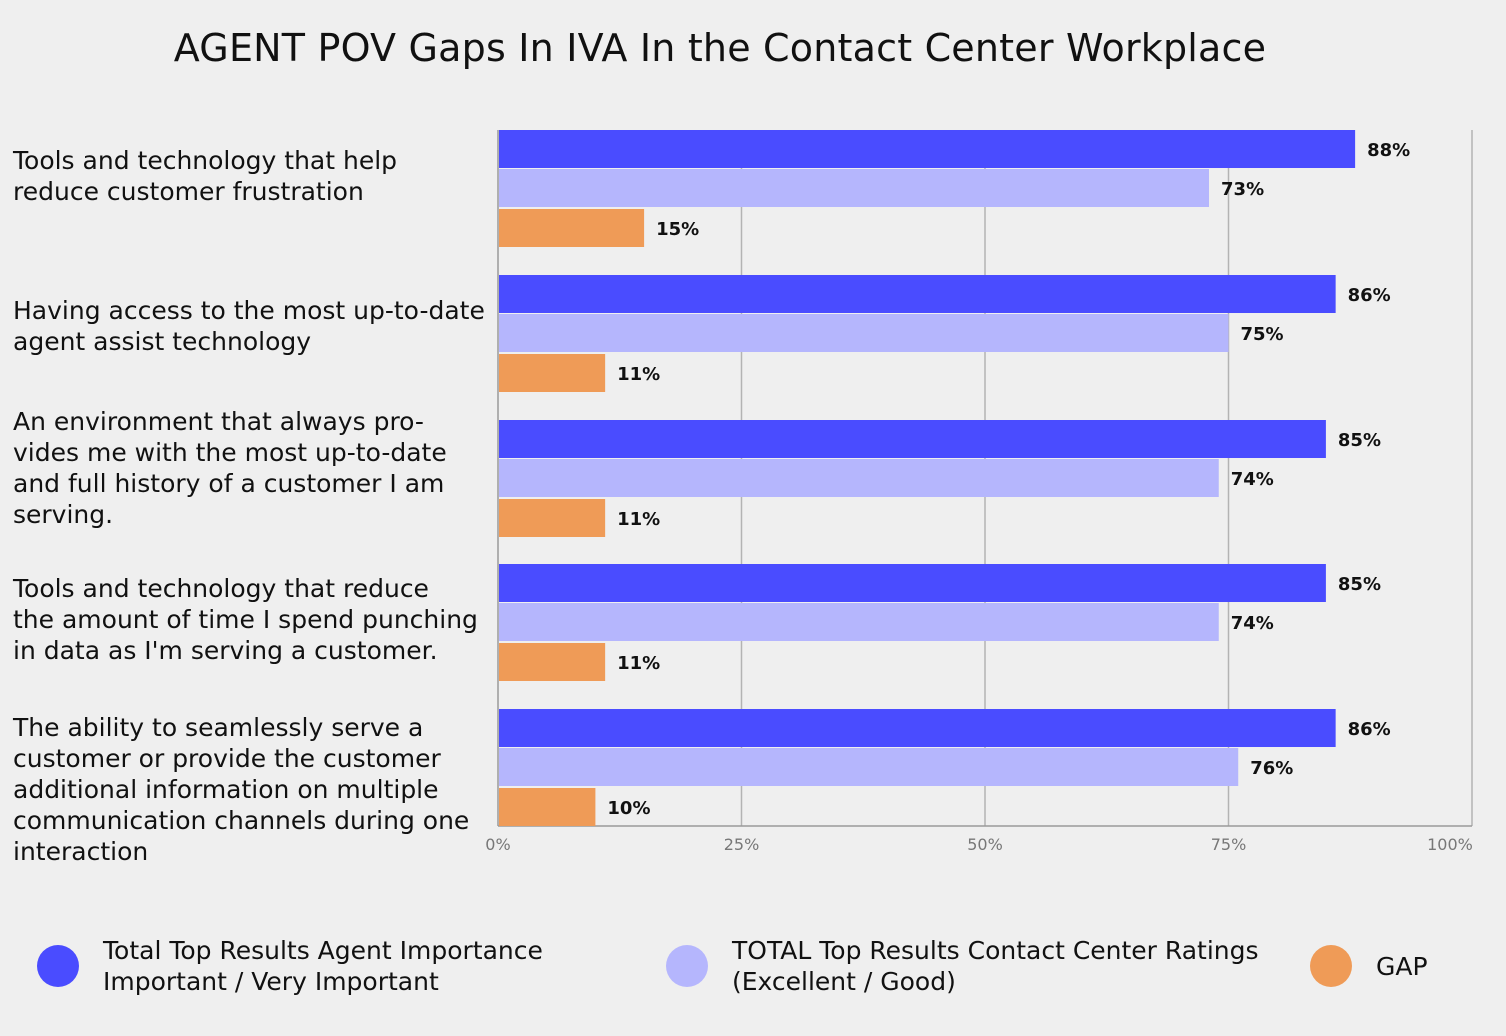 Image resolution: width=1506 pixels, height=1036 pixels. Describe the element at coordinates (1229, 844) in the screenshot. I see `x-tick-label: 75%` at that location.